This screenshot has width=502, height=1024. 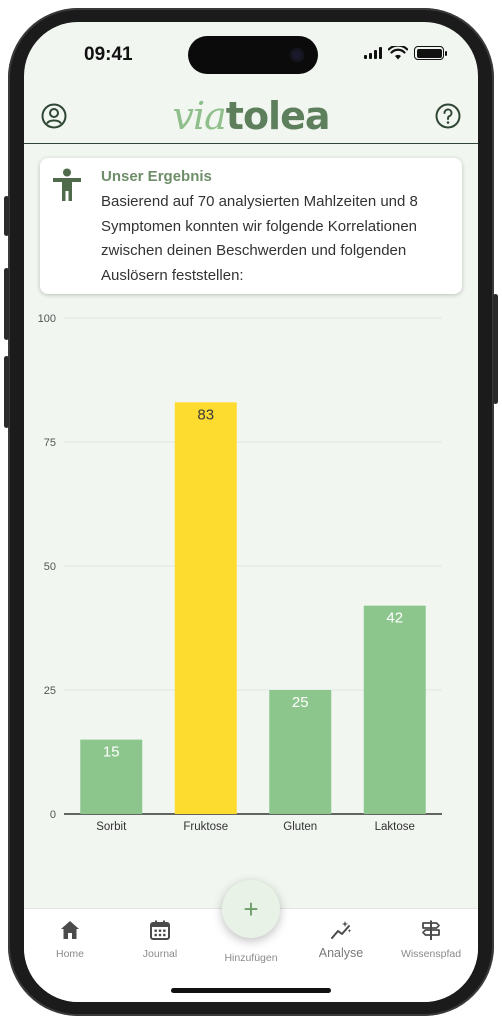 I want to click on card-title: Unser Ergebnis, so click(x=156, y=176).